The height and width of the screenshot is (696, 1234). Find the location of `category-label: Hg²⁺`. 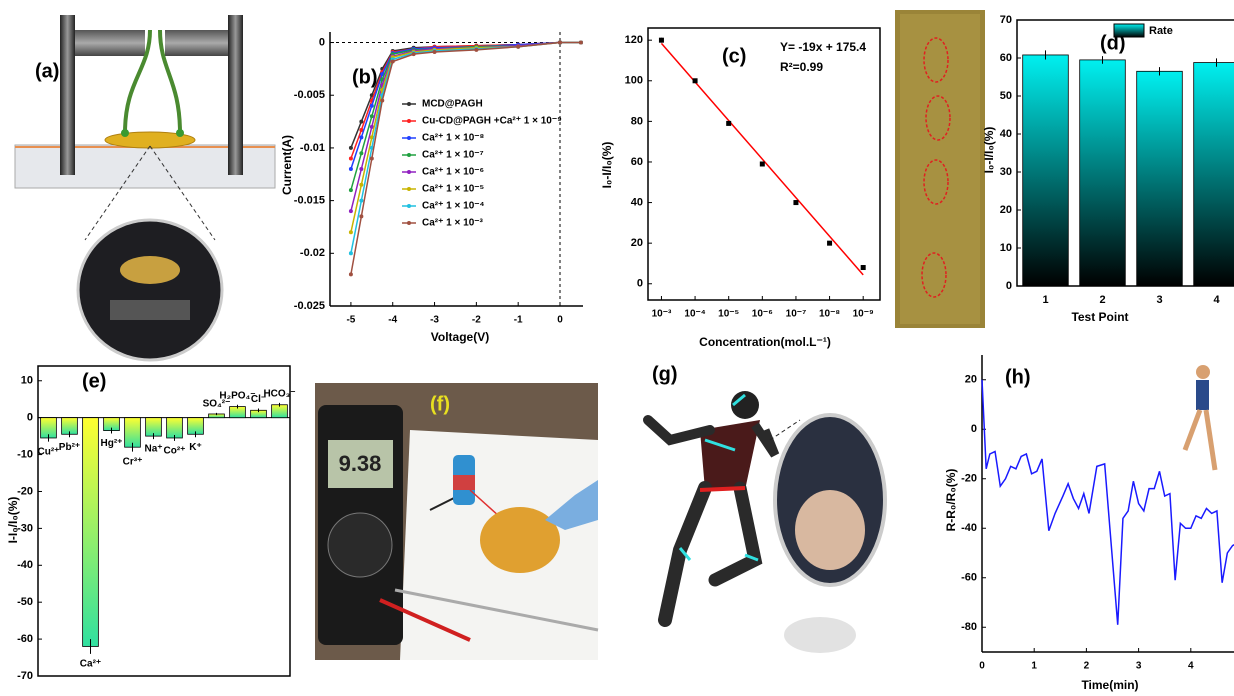

category-label: Hg²⁺ is located at coordinates (112, 443).